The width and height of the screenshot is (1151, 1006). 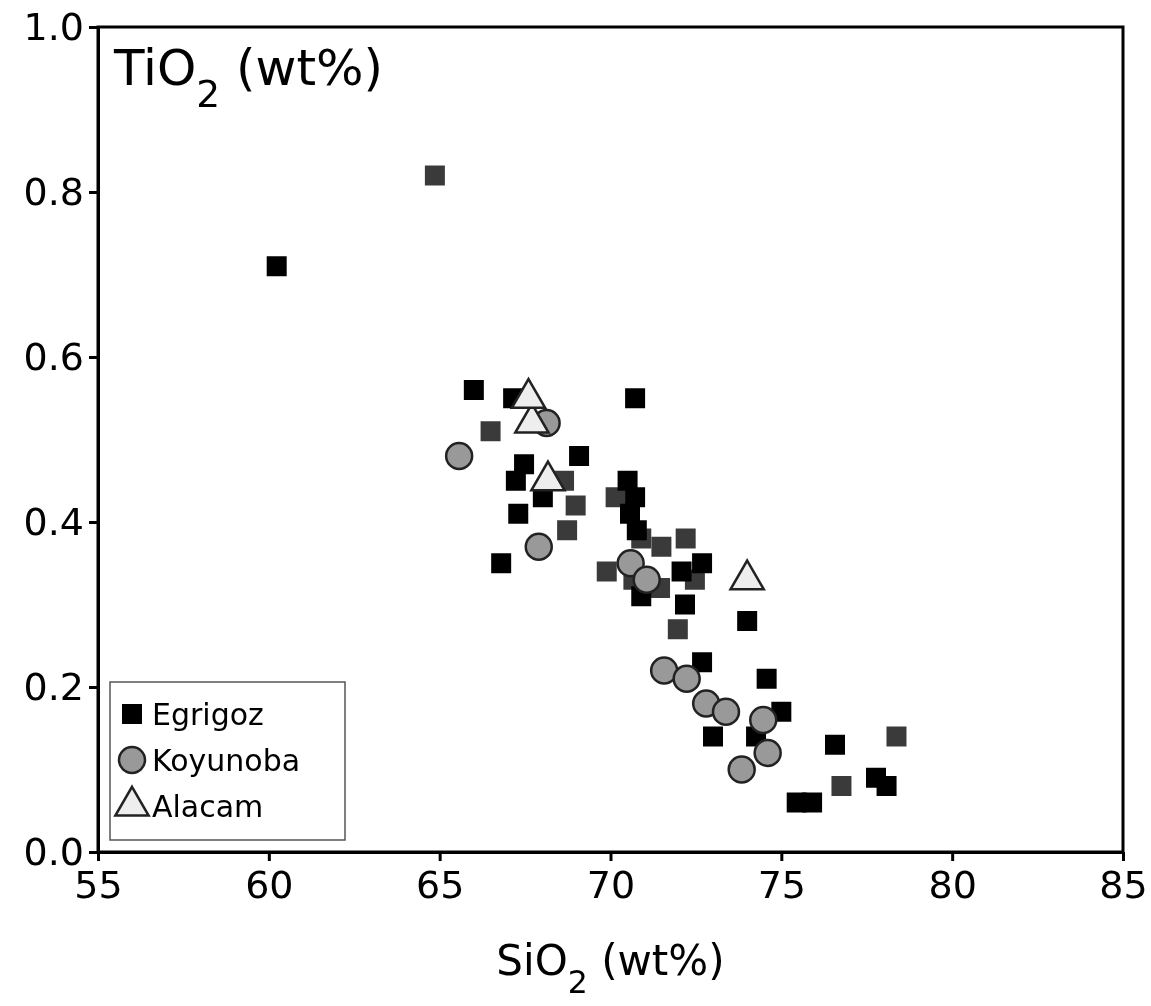 I want to click on legend-label: Alacam, so click(x=208, y=806).